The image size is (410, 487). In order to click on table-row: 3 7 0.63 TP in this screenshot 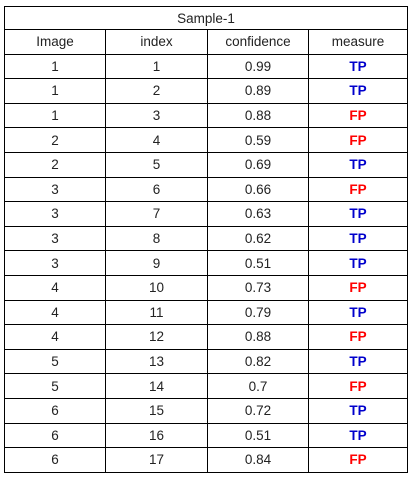, I will do `click(206, 214)`.